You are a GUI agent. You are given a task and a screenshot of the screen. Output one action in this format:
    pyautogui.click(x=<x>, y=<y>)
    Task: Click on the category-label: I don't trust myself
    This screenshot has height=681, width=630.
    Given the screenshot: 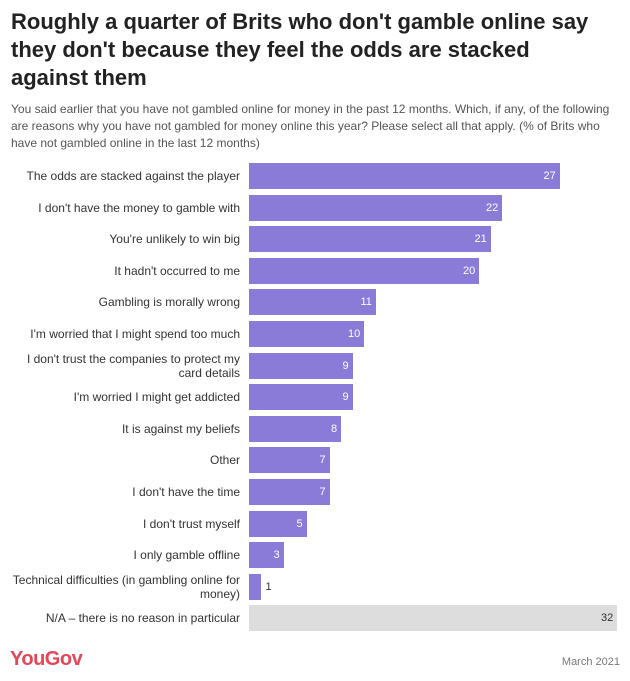 What is the action you would take?
    pyautogui.click(x=191, y=523)
    